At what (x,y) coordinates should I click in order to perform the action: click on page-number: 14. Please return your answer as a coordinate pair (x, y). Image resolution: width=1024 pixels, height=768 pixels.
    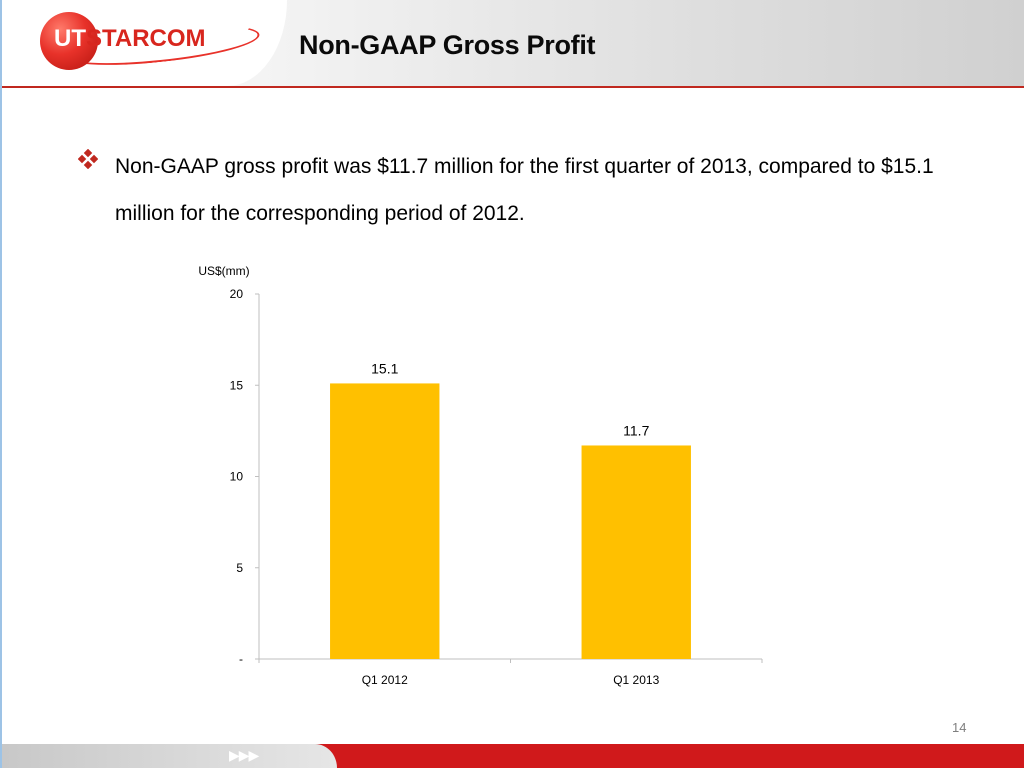
    Looking at the image, I should click on (959, 727).